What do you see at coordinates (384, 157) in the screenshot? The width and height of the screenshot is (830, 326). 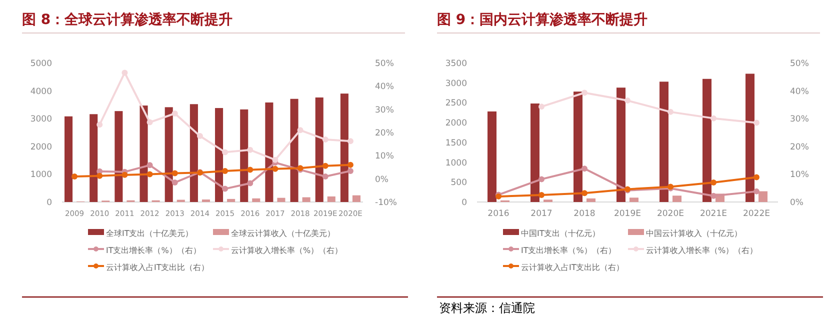 I see `y2-tick-label: 10%` at bounding box center [384, 157].